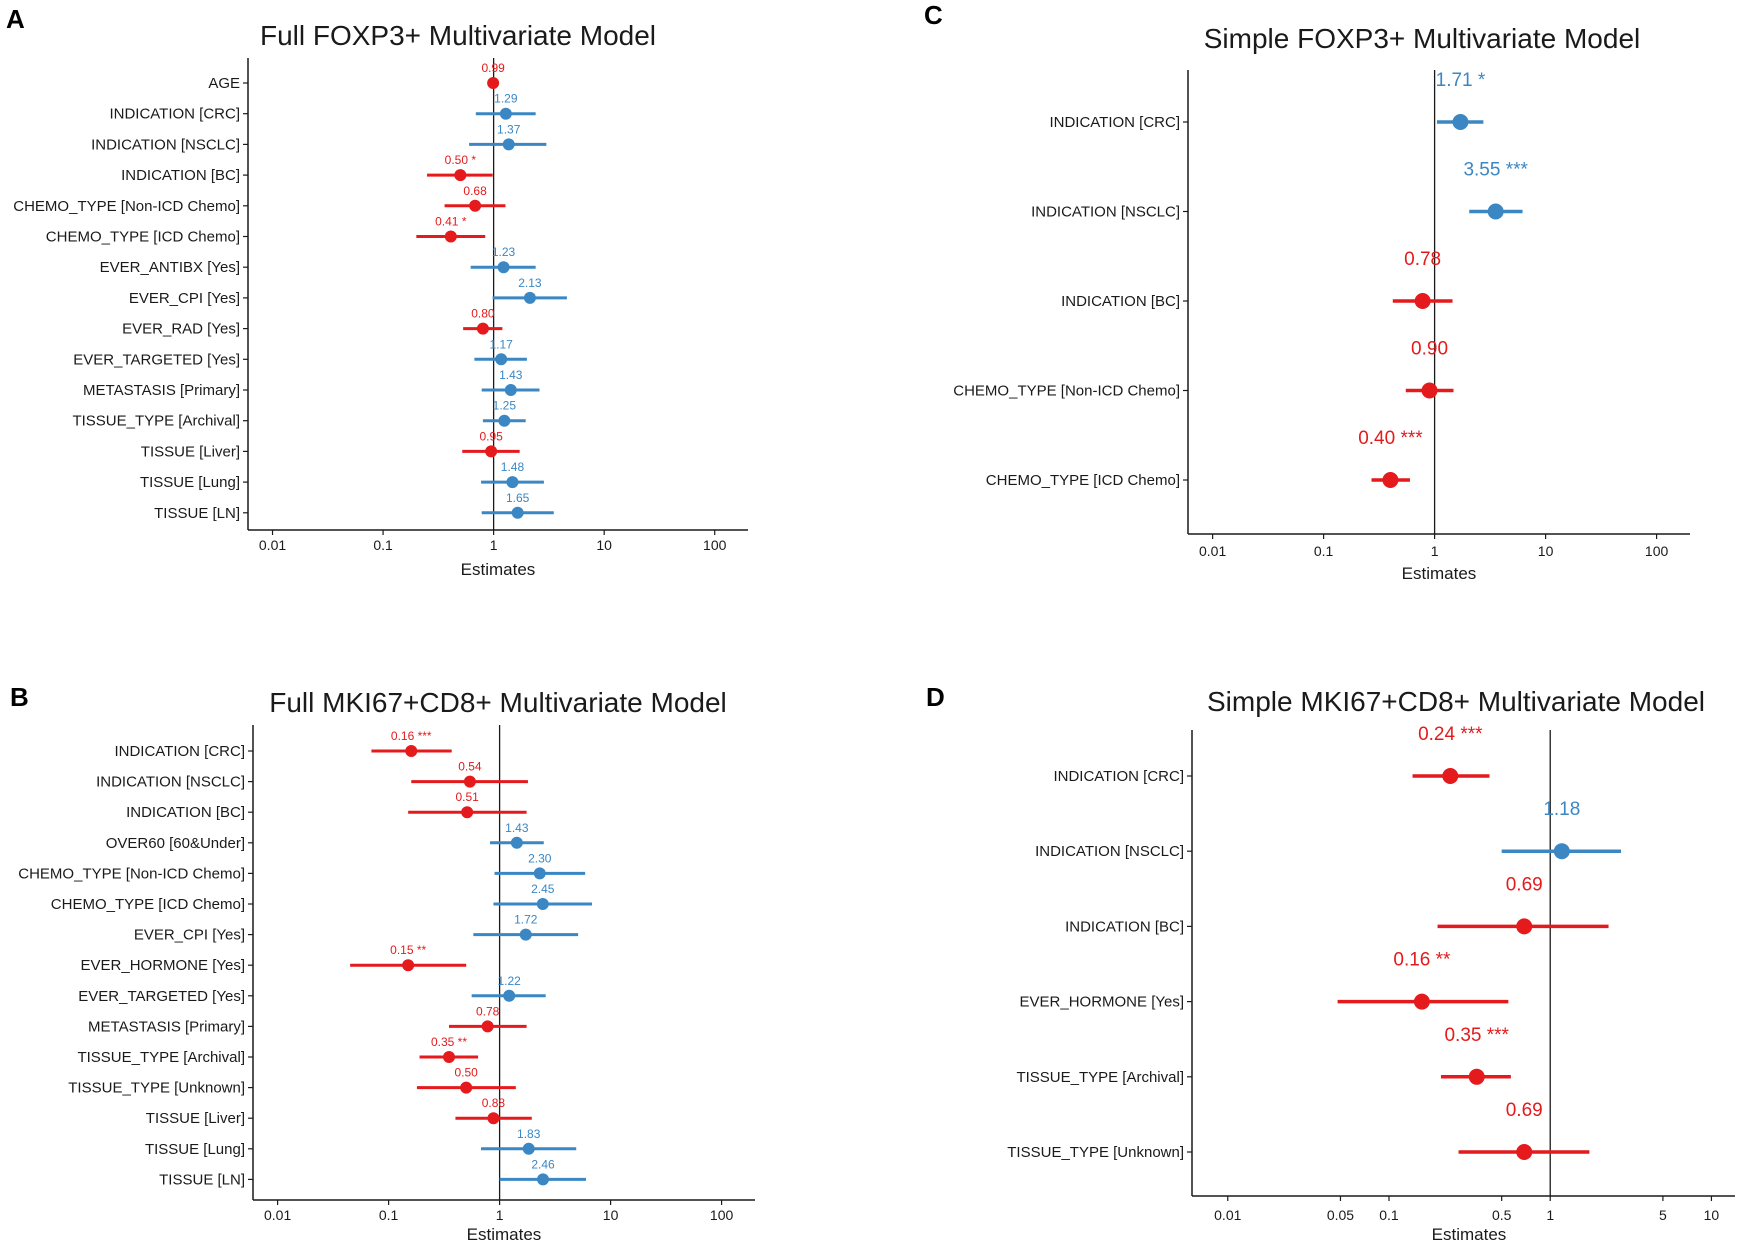  Describe the element at coordinates (170, 267) in the screenshot. I see `row-label: EVER_ANTIBX [Yes]` at that location.